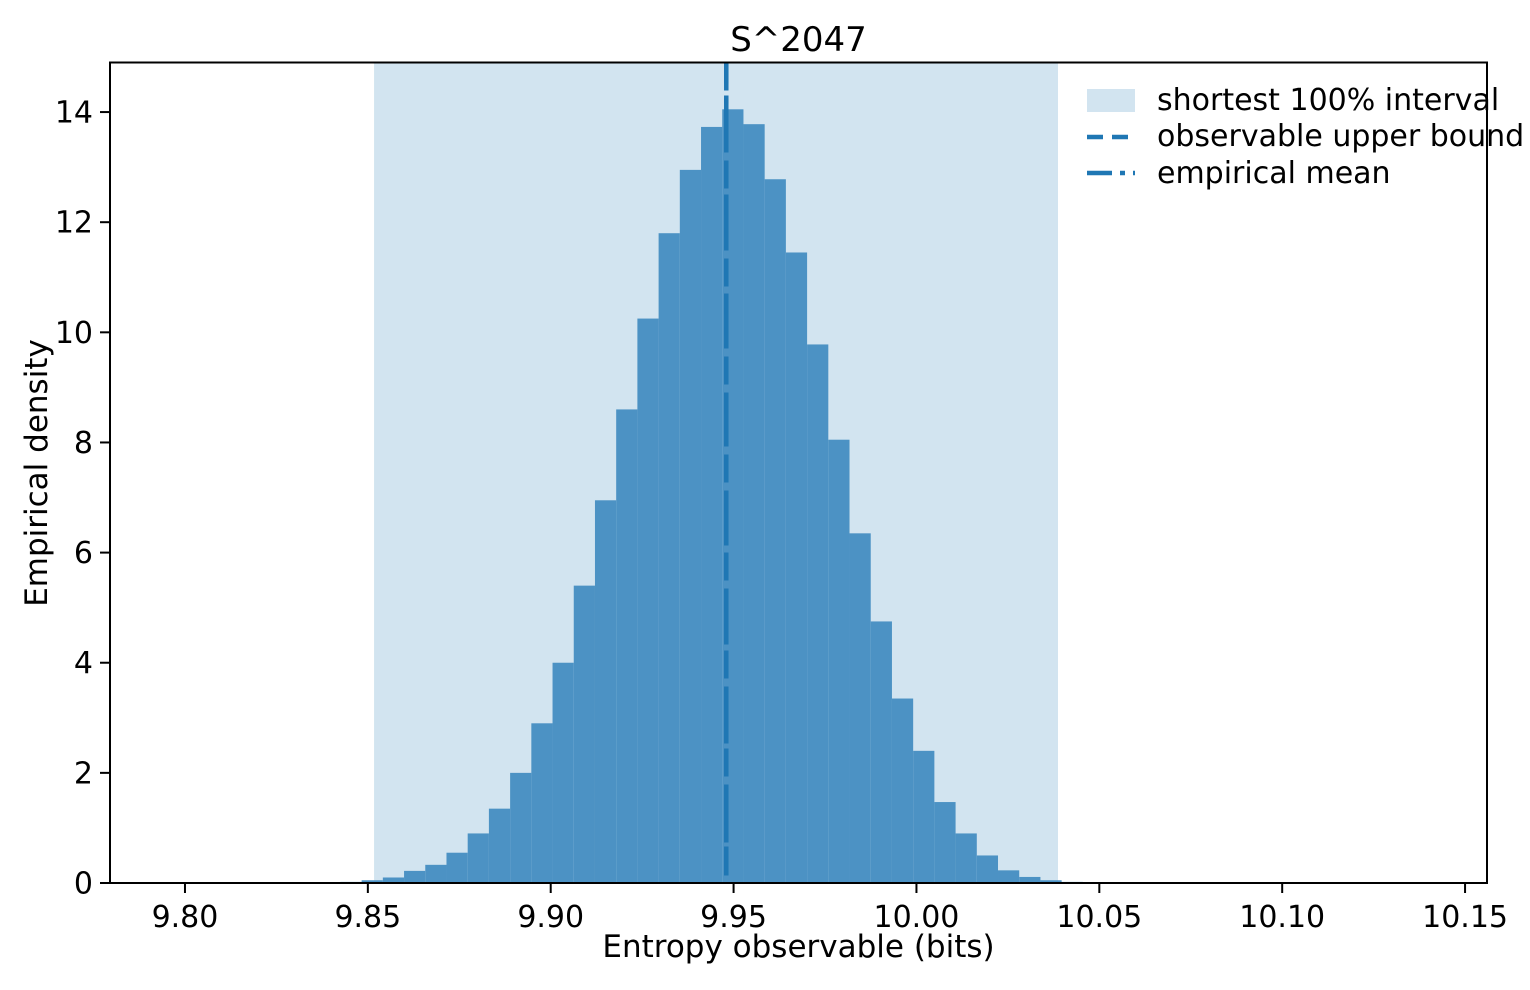  Describe the element at coordinates (74, 113) in the screenshot. I see `y-tick-label: 14` at that location.